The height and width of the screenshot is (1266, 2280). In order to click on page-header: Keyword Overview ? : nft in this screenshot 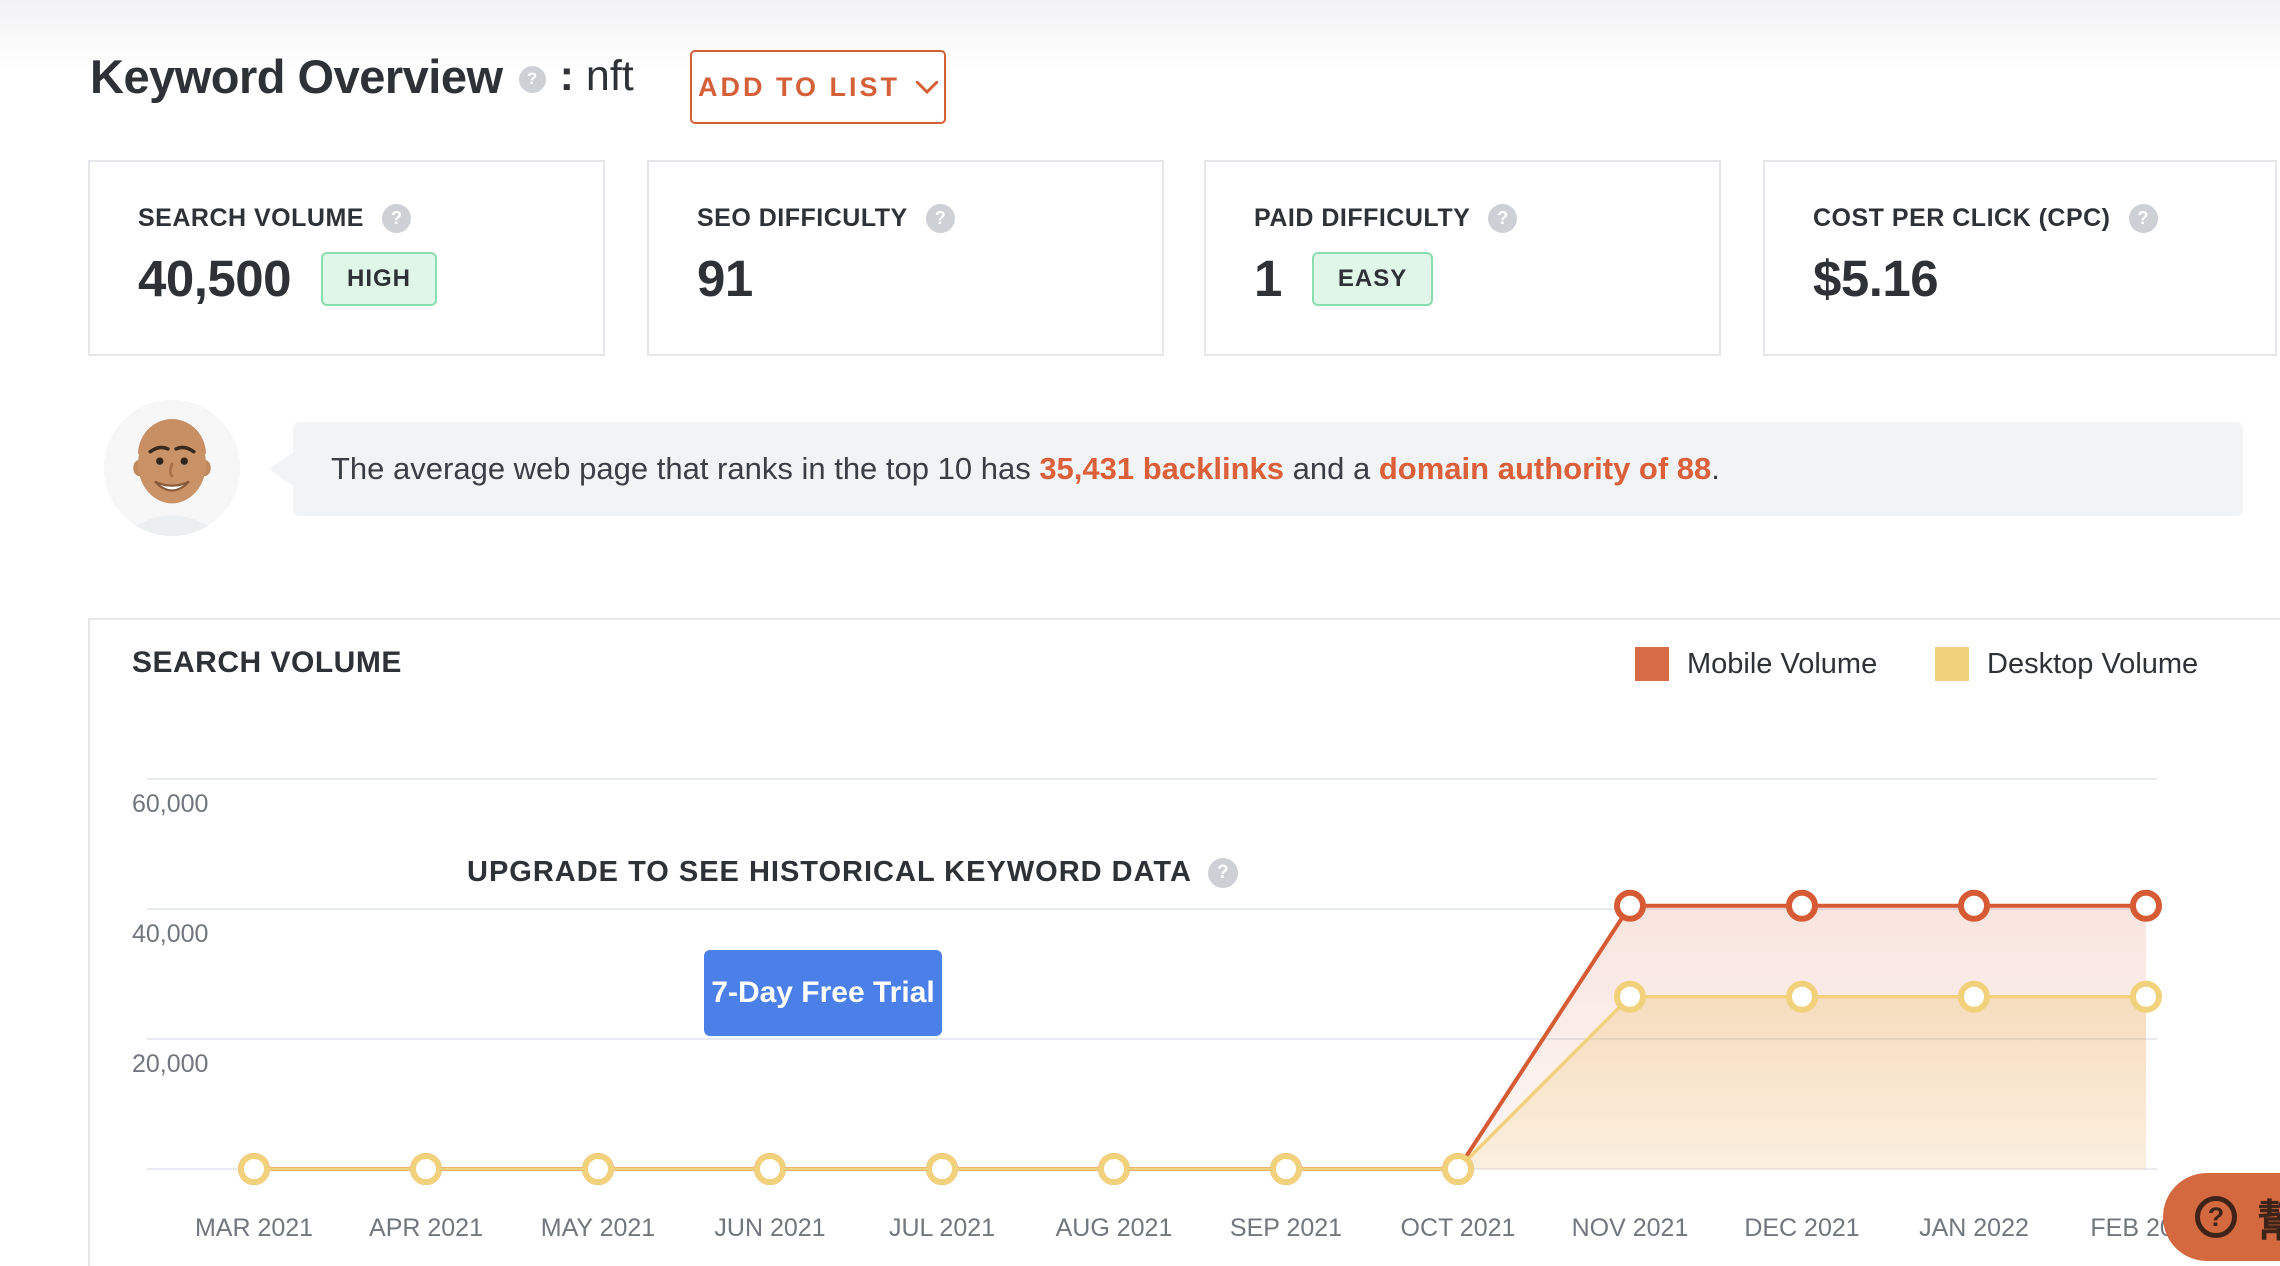, I will do `click(362, 76)`.